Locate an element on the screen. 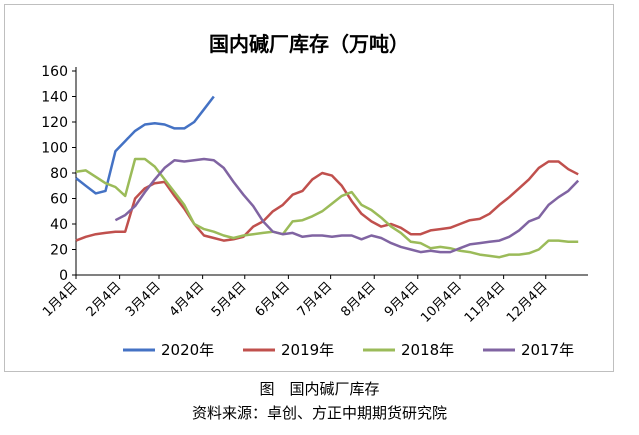 Image resolution: width=639 pixels, height=435 pixels. x-tick-label: 12月4日 is located at coordinates (527, 302).